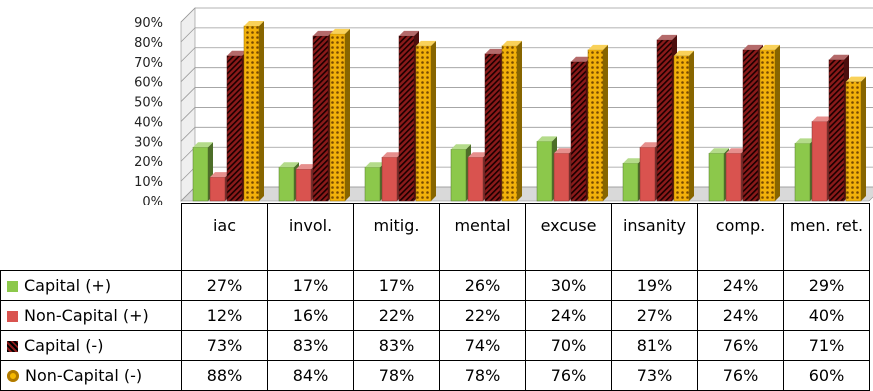 The height and width of the screenshot is (391, 873). Describe the element at coordinates (654, 345) in the screenshot. I see `data-label: 81%` at that location.